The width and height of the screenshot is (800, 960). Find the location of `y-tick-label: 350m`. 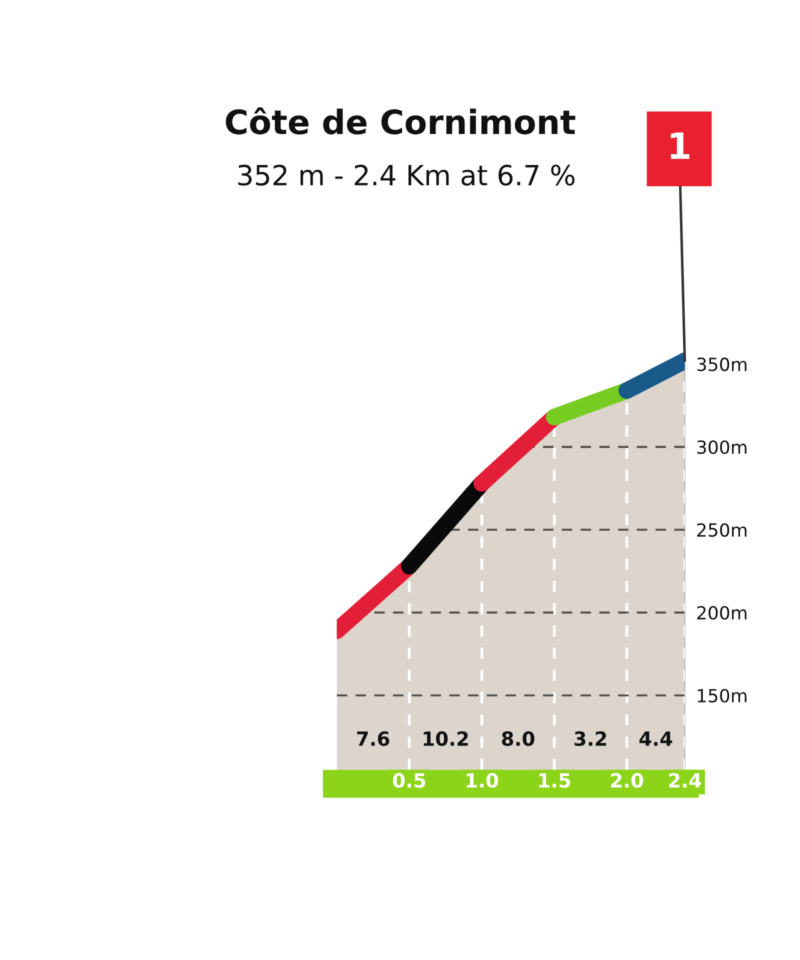

y-tick-label: 350m is located at coordinates (721, 365).